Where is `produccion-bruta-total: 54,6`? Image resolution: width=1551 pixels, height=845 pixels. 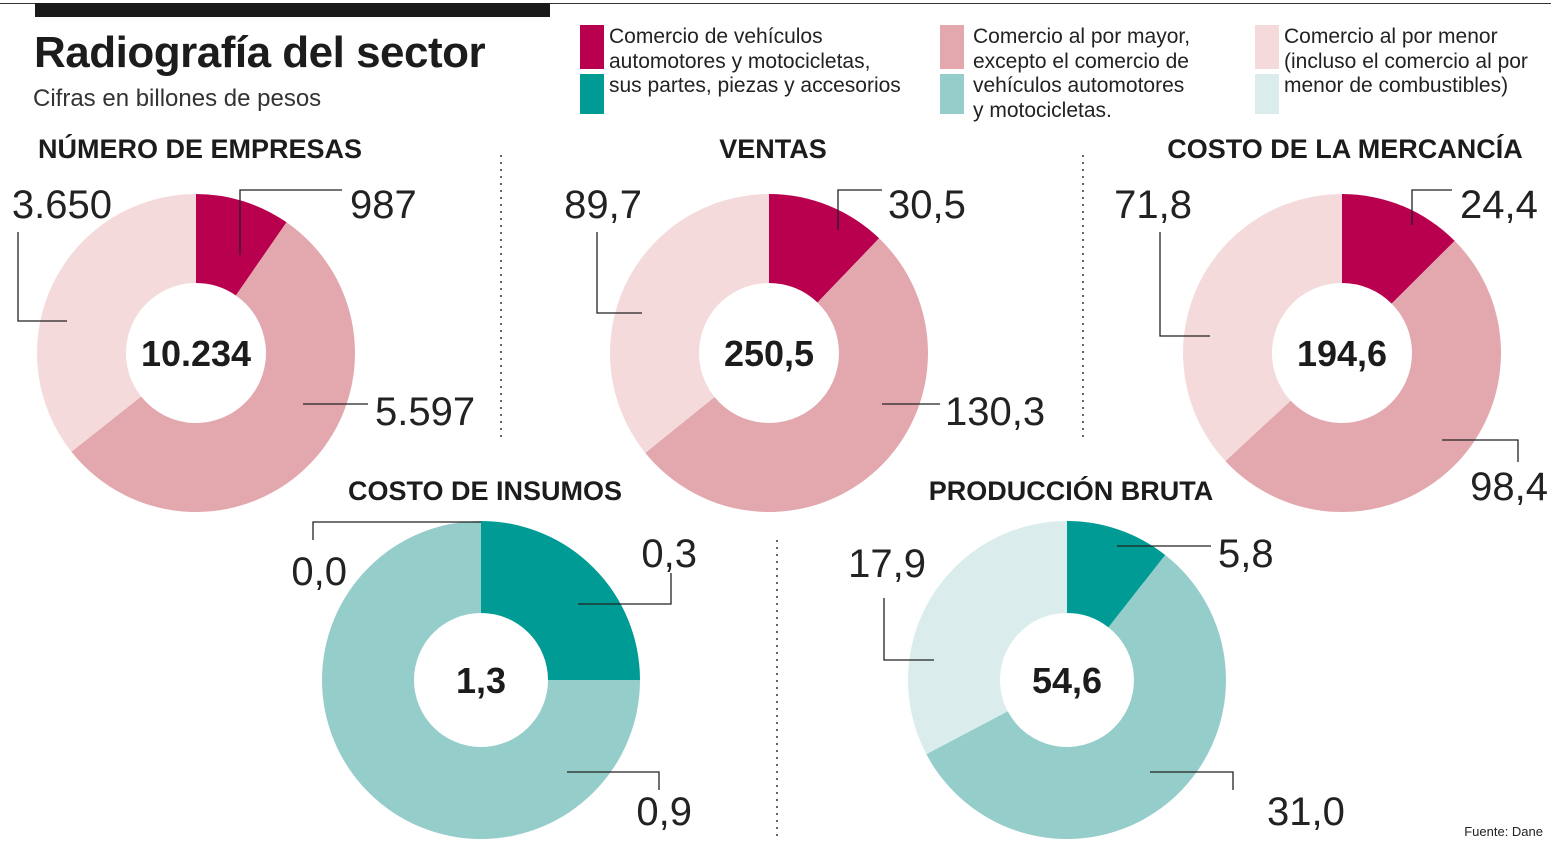
produccion-bruta-total: 54,6 is located at coordinates (1067, 680).